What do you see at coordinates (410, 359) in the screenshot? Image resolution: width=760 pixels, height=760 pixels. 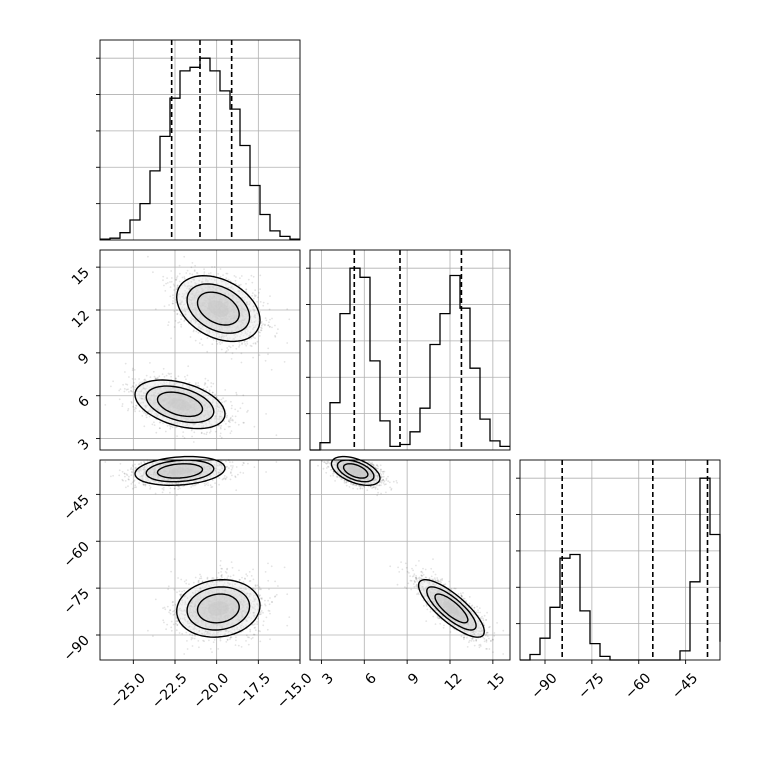 I see `histogram-step` at bounding box center [410, 359].